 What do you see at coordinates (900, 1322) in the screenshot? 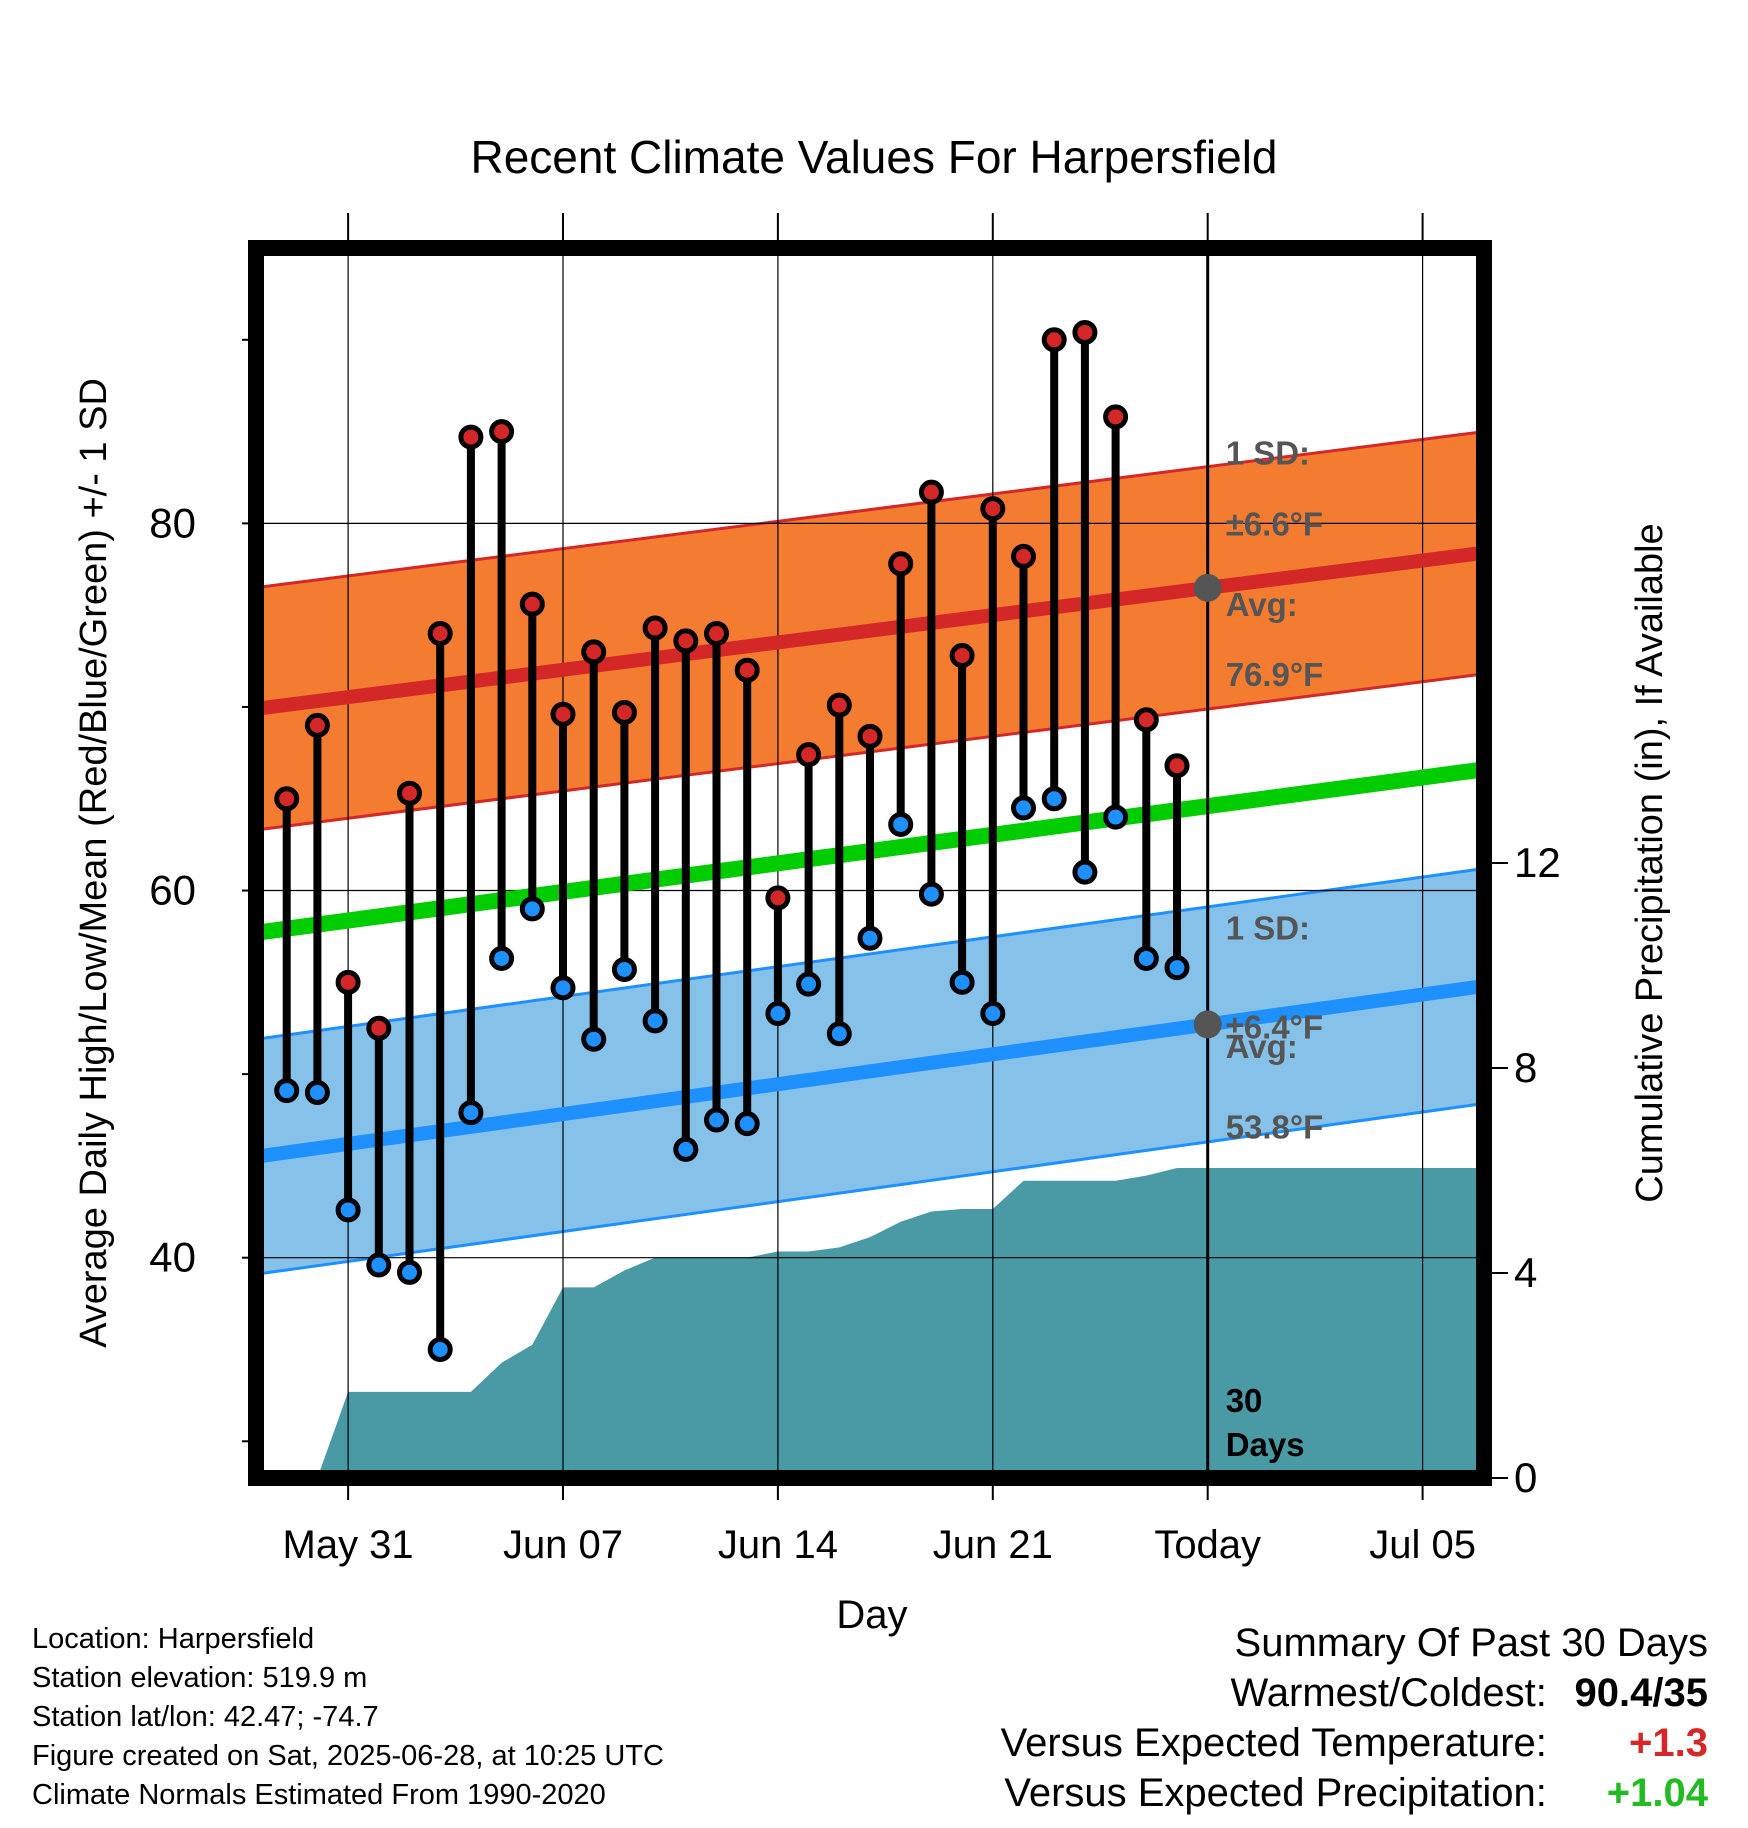
I see `precip-area` at bounding box center [900, 1322].